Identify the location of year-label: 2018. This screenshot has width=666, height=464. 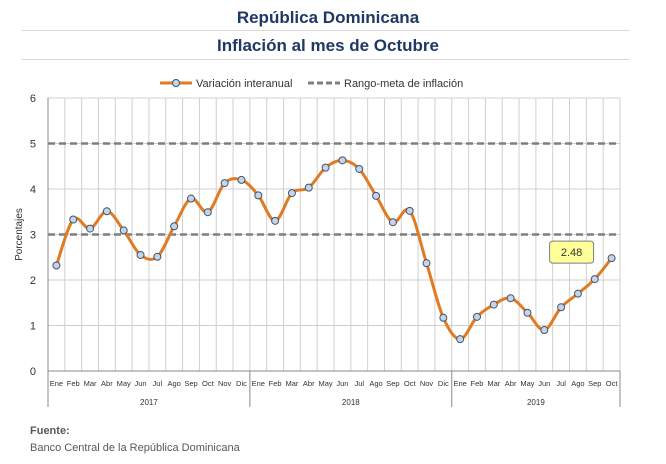
(351, 402).